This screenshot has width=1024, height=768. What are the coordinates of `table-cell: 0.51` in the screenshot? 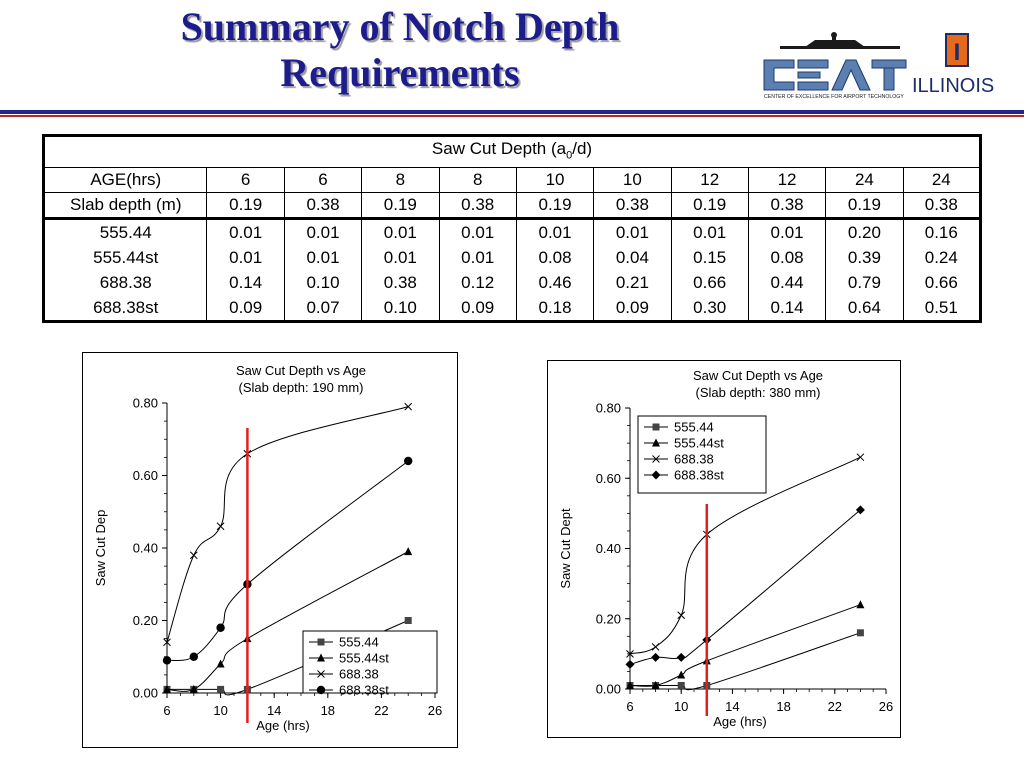 It's located at (942, 309).